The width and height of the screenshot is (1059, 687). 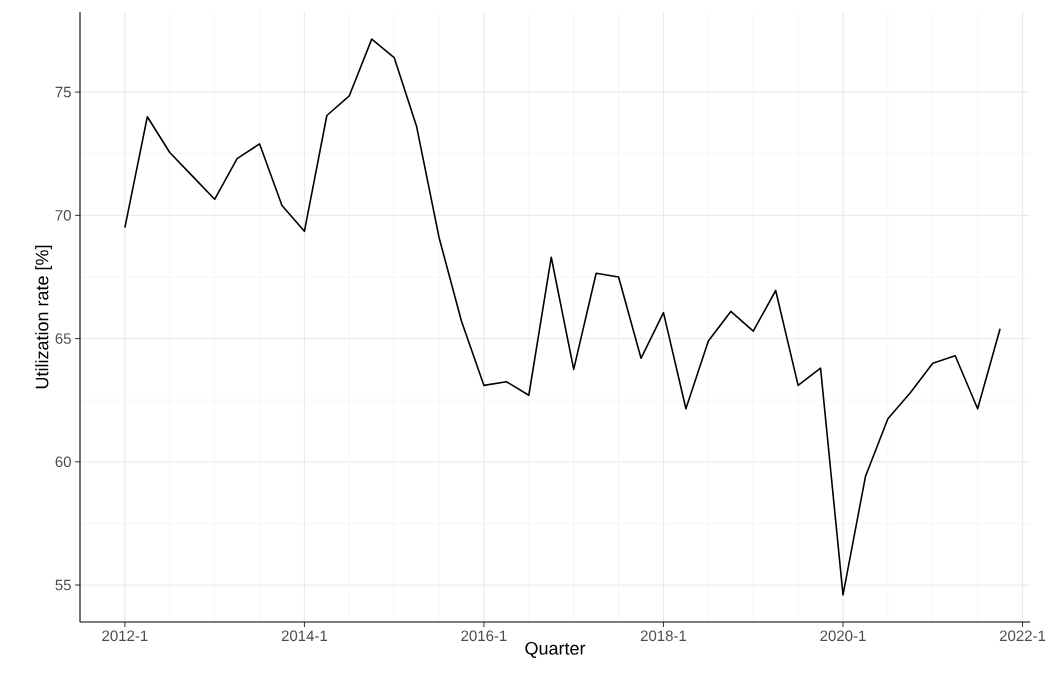 I want to click on x-tick-label: 2018-1, so click(x=663, y=636).